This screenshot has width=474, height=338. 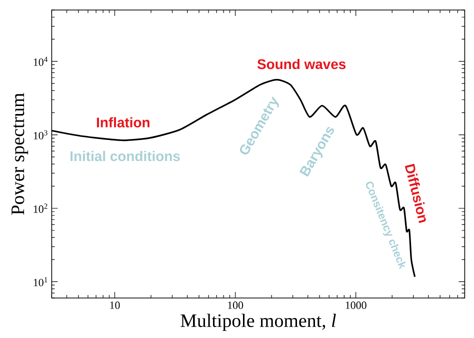 What do you see at coordinates (41, 61) in the screenshot?
I see `y-tick-label: 10$^{4}$` at bounding box center [41, 61].